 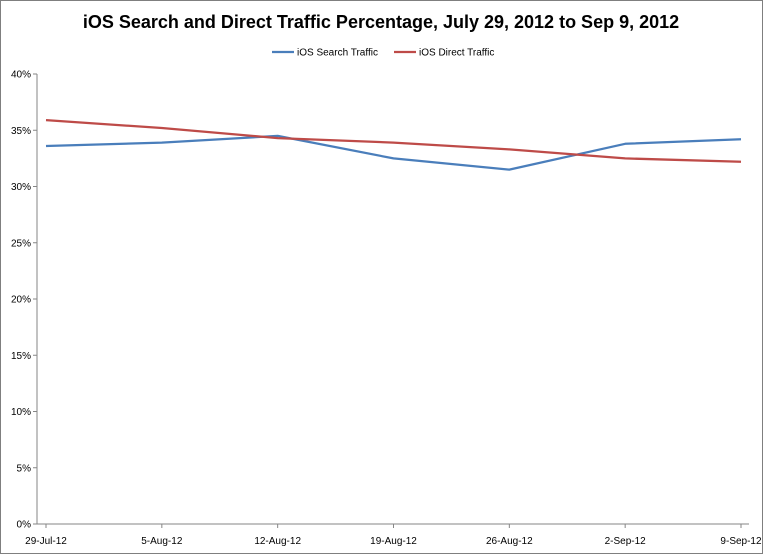 What do you see at coordinates (21, 356) in the screenshot?
I see `y-tick-label: 15%` at bounding box center [21, 356].